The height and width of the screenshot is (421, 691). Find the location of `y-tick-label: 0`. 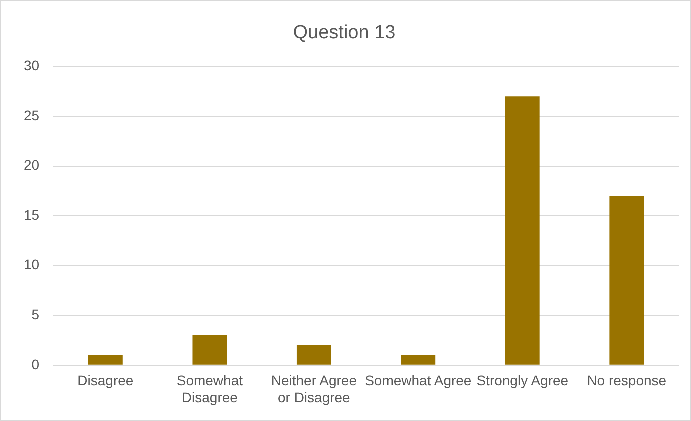

y-tick-label: 0 is located at coordinates (36, 364).